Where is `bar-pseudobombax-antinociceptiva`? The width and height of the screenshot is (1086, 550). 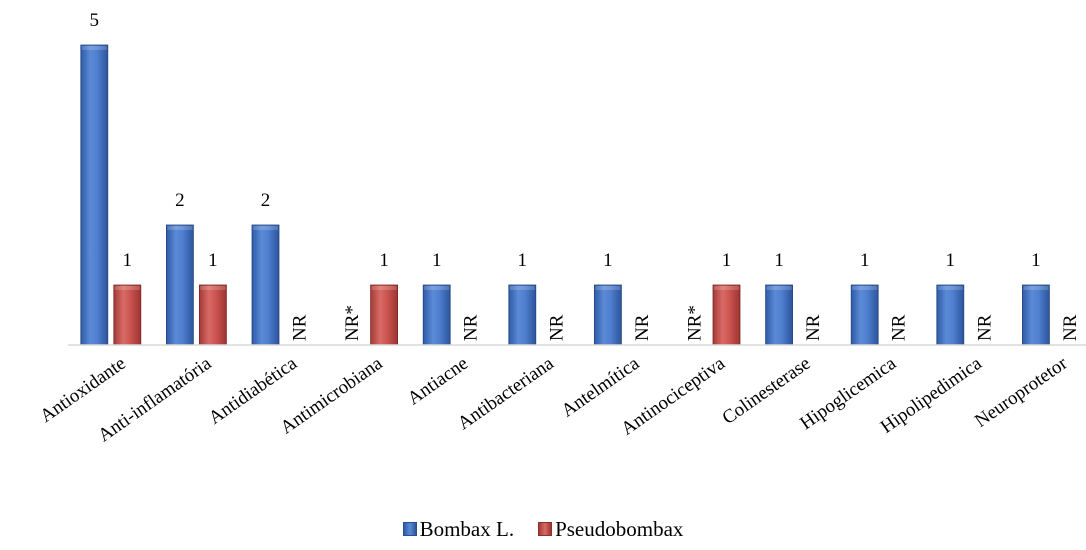 bar-pseudobombax-antinociceptiva is located at coordinates (726, 315).